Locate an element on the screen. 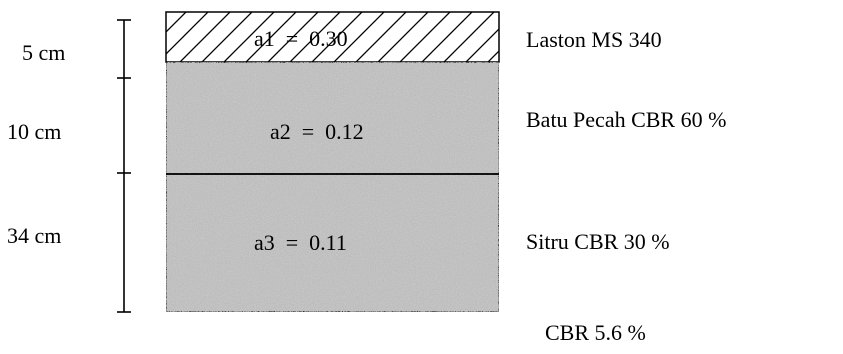 This screenshot has height=354, width=843. layer-1-material: Laston MS 340 is located at coordinates (594, 39).